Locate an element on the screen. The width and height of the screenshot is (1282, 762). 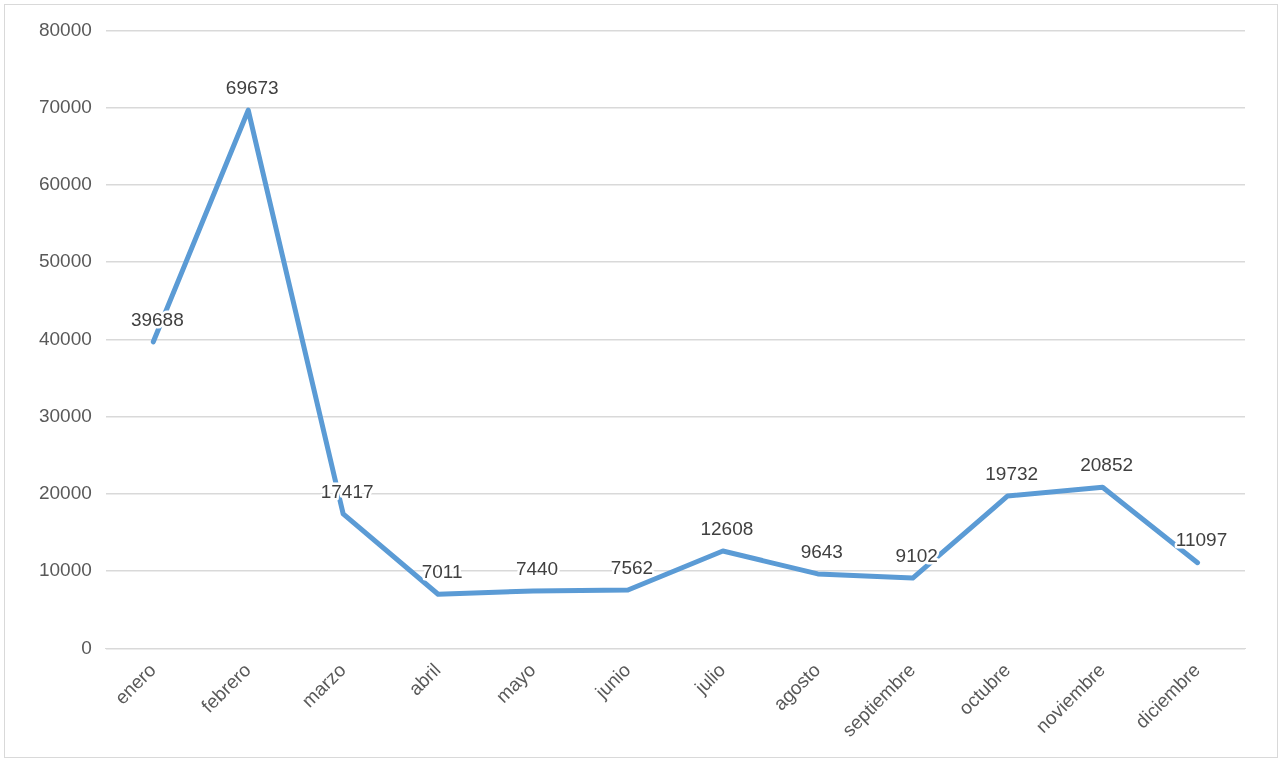
y-tick-label: 70000 is located at coordinates (65, 106).